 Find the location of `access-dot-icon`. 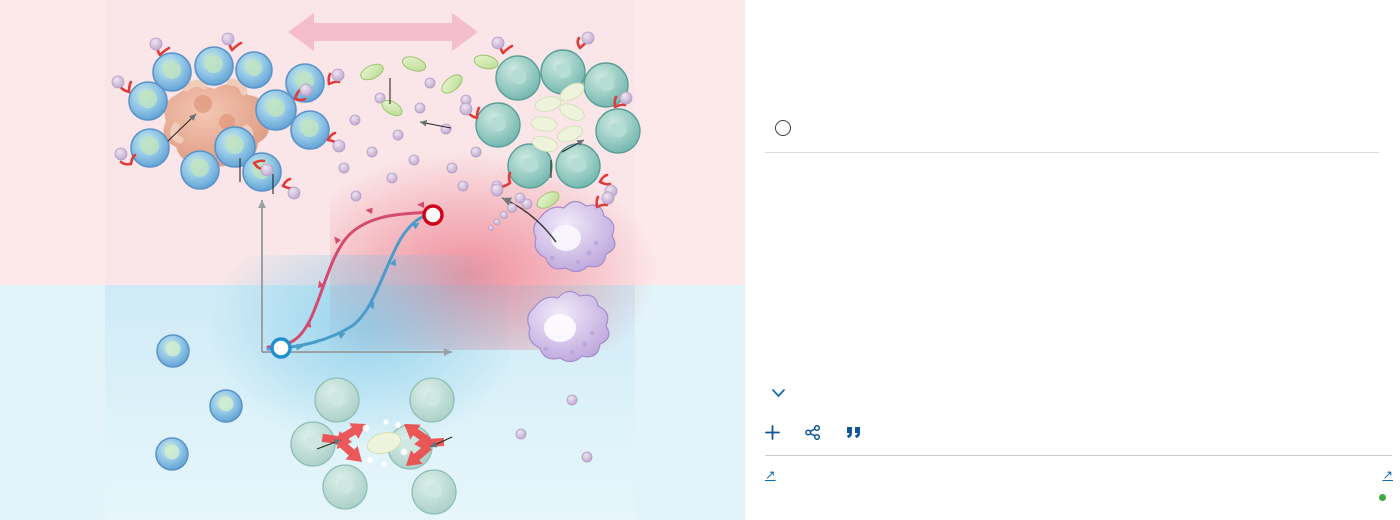

access-dot-icon is located at coordinates (1382, 497).